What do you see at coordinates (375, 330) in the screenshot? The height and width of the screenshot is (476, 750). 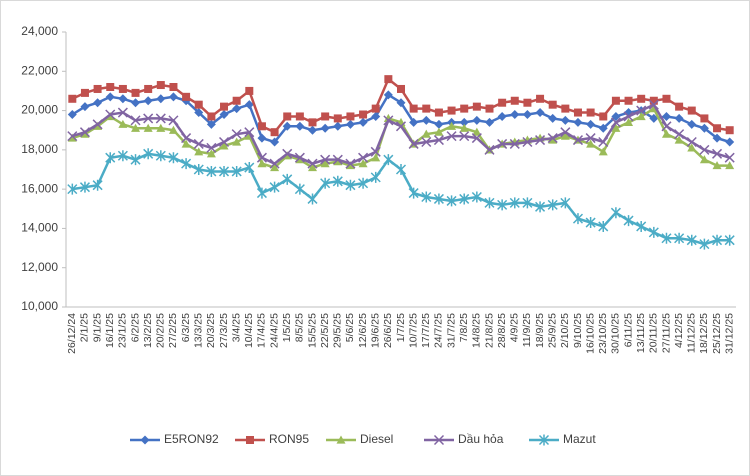 I see `x-tick-label: 19/6/25` at bounding box center [375, 330].